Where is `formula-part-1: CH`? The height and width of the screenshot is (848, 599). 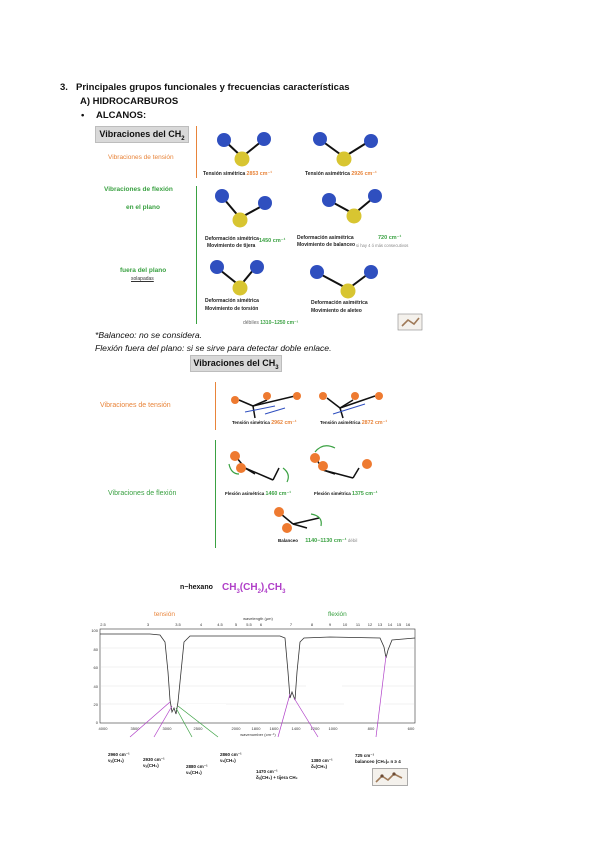 formula-part-1: CH is located at coordinates (229, 587).